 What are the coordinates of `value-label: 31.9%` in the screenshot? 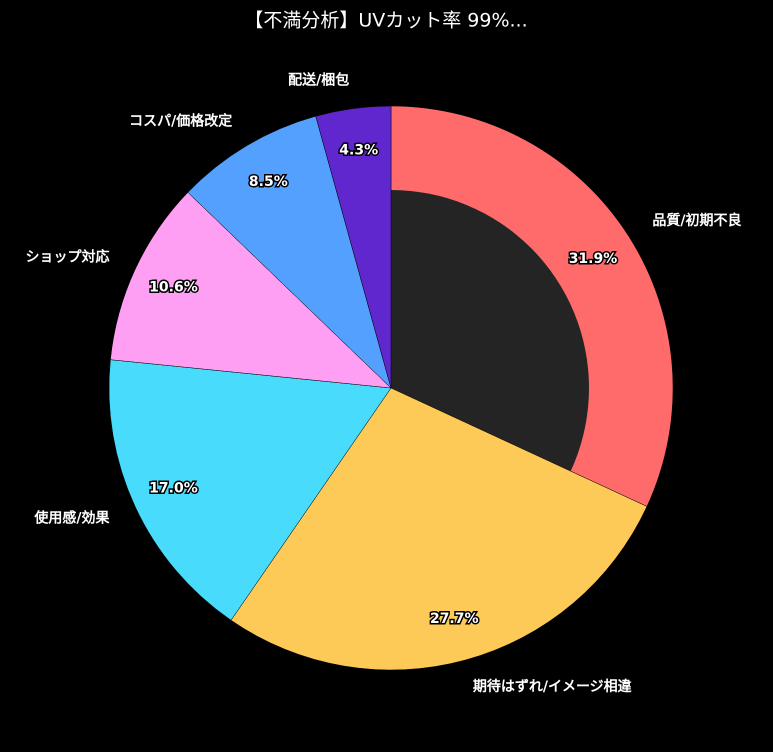 It's located at (593, 259).